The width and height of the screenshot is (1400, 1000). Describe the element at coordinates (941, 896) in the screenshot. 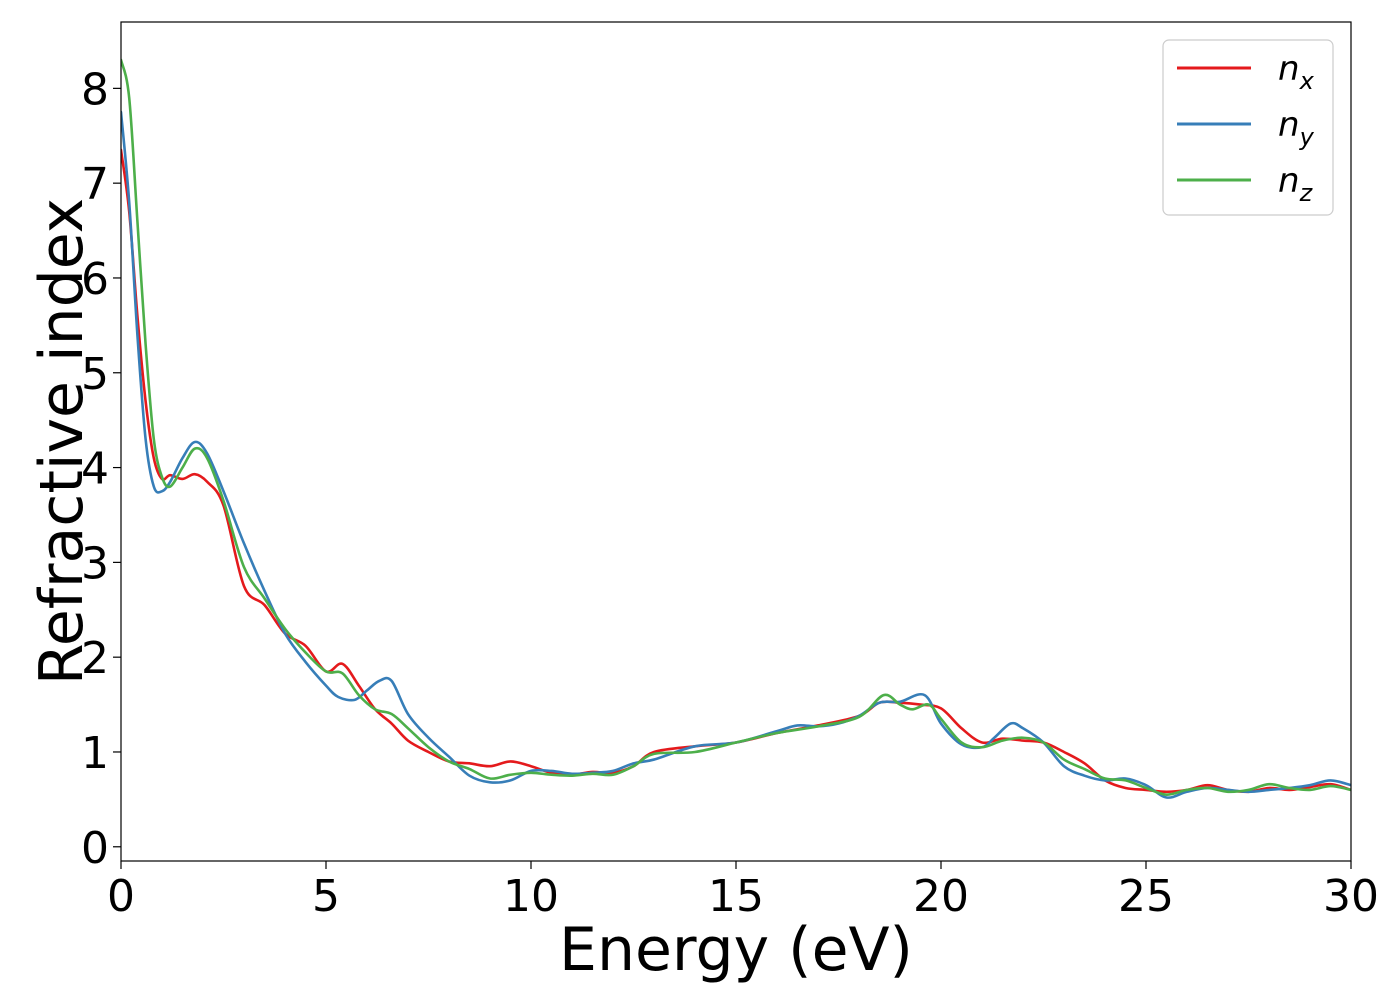

I see `x-tick-label: 20` at that location.